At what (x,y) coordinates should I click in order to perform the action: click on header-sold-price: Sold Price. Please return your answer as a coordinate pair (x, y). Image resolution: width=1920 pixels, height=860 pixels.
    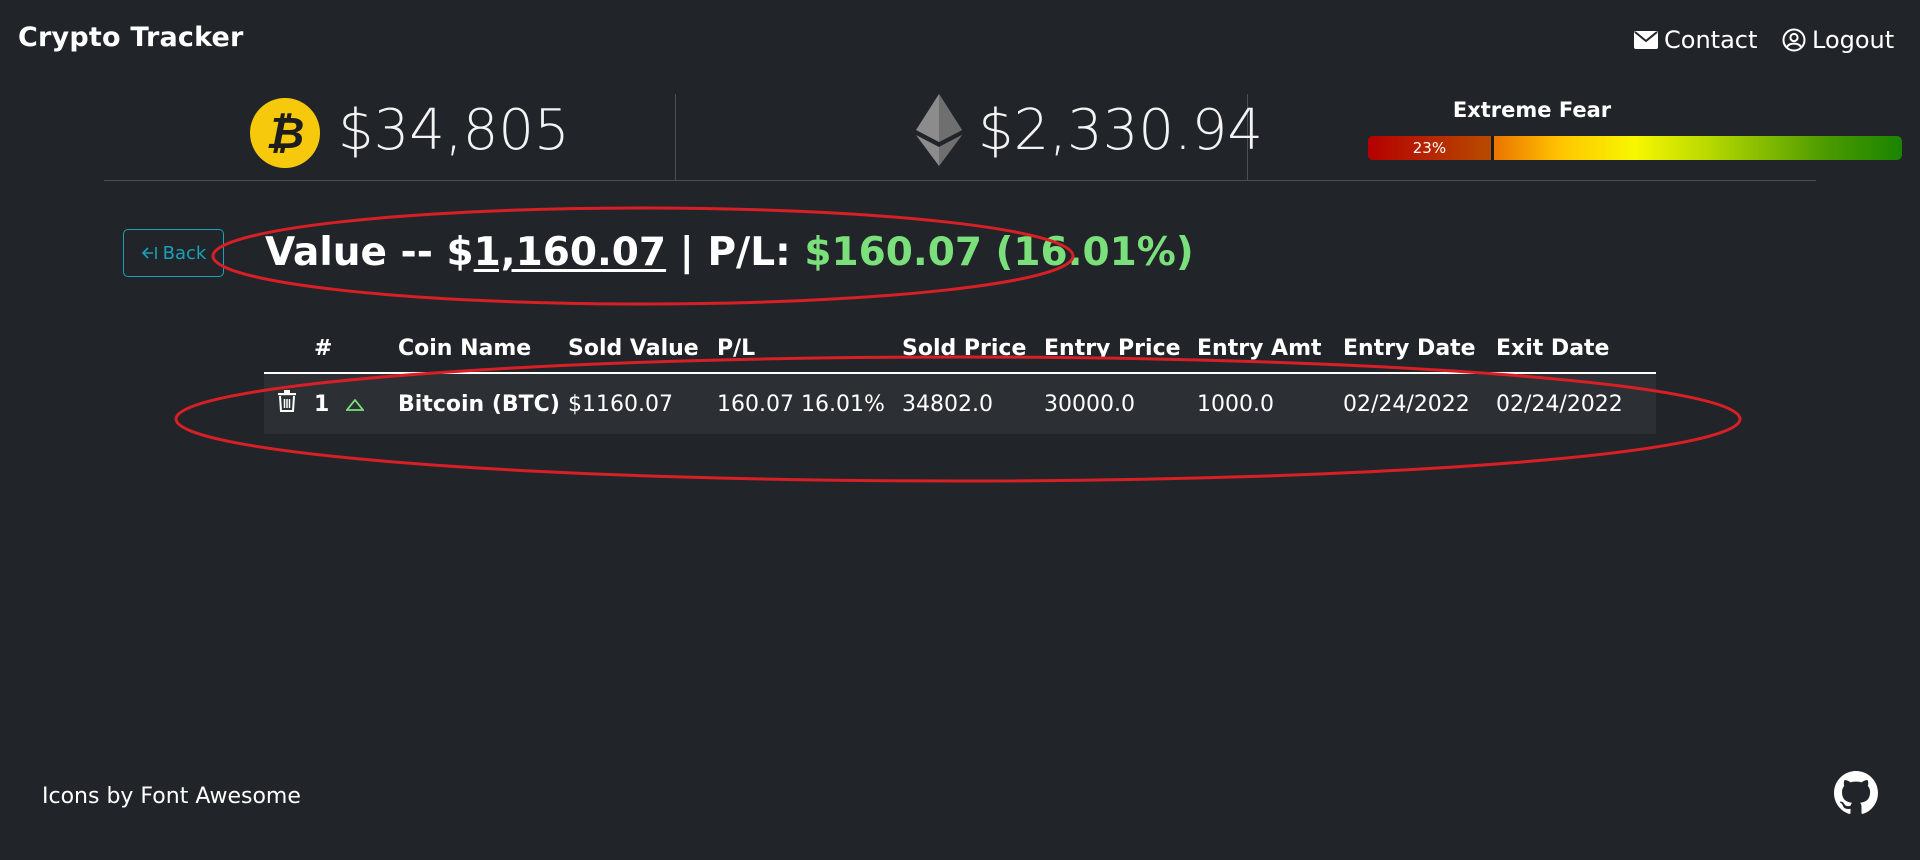
    Looking at the image, I should click on (973, 349).